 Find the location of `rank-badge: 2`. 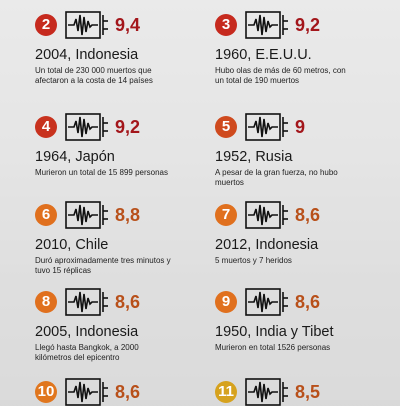

rank-badge: 2 is located at coordinates (46, 25).